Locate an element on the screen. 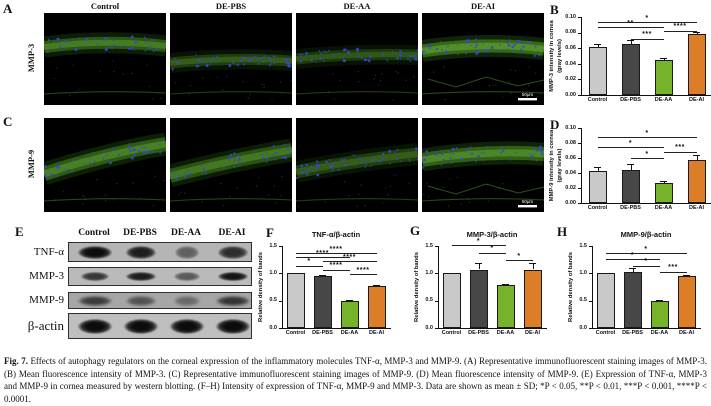  chart-title: MMP-3/β-actin is located at coordinates (492, 234).